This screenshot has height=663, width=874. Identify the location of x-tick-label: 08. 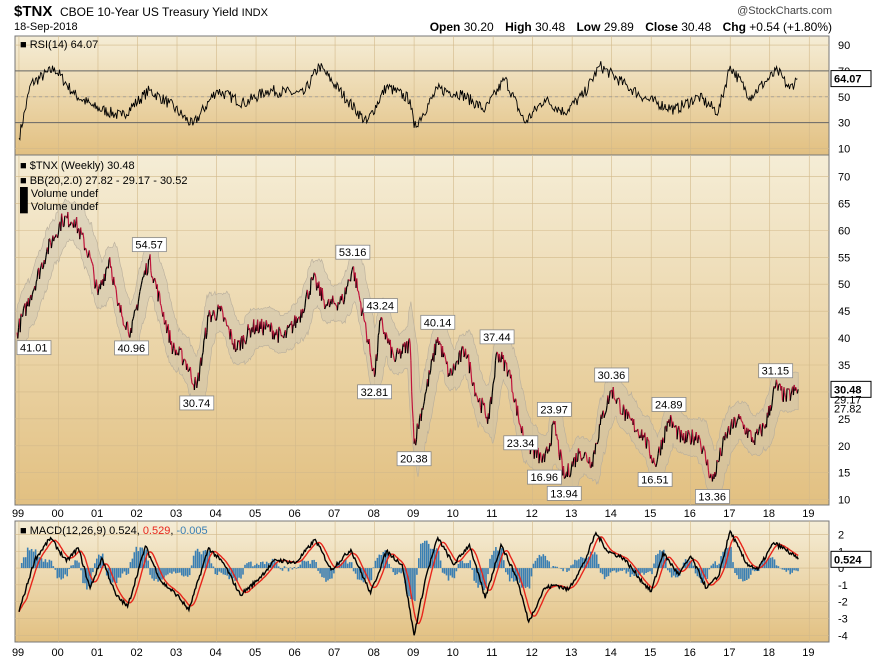
(374, 514).